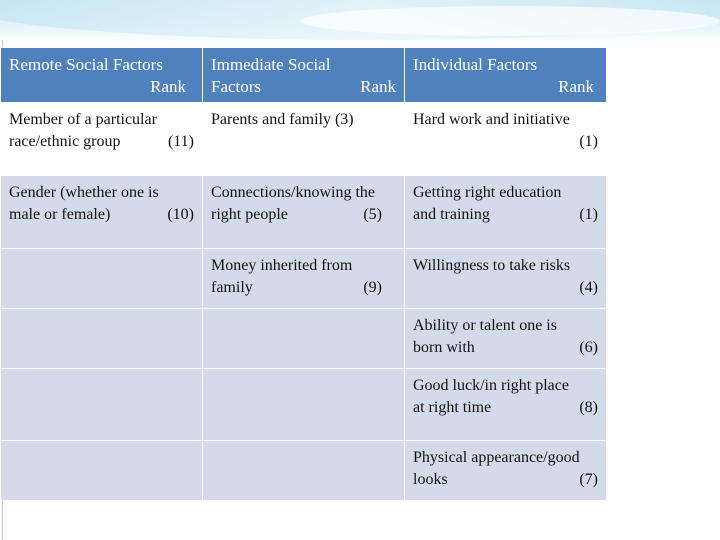  Describe the element at coordinates (65, 141) in the screenshot. I see `cell-text: race/ethnic group` at that location.